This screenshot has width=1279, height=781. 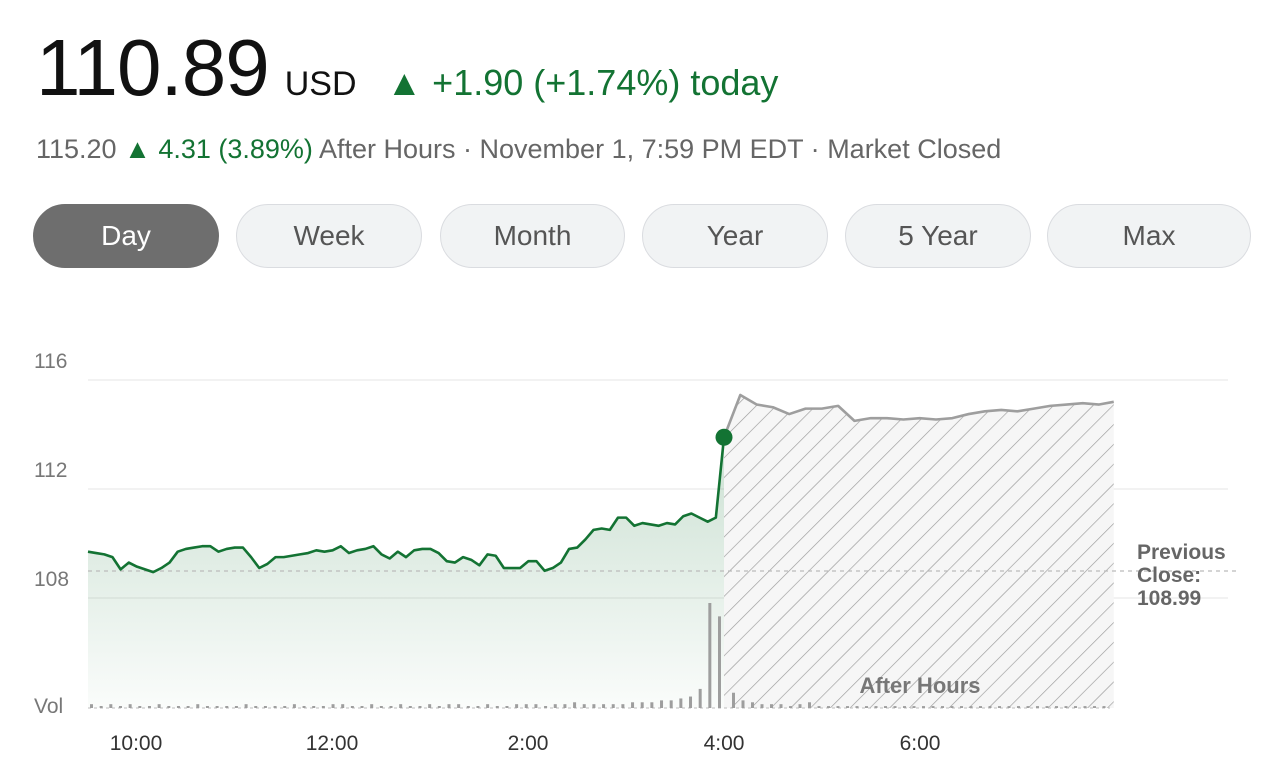 I want to click on tab-label: Max, so click(x=1149, y=235).